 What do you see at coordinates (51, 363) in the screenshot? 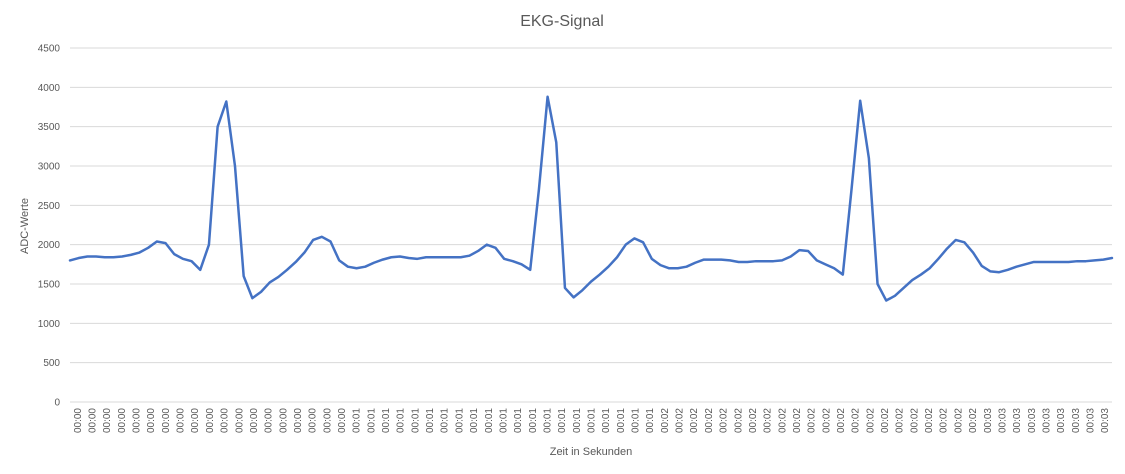
I see `y-tick-label: 500` at bounding box center [51, 363].